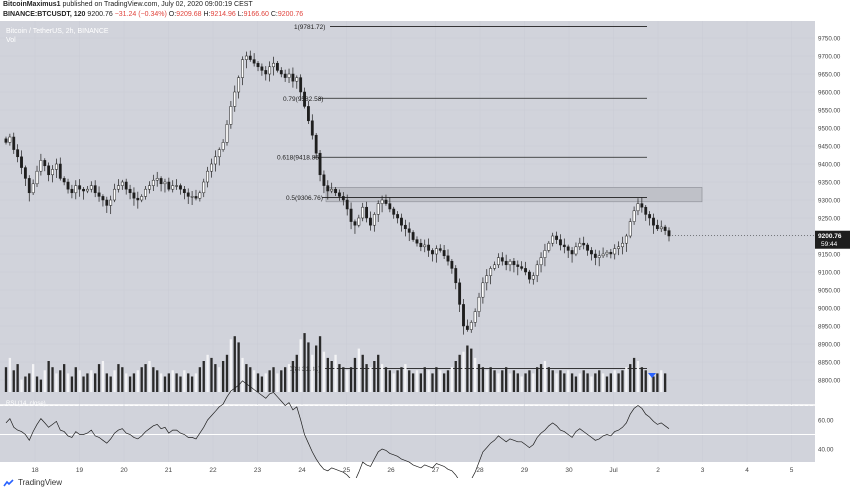  What do you see at coordinates (304, 198) in the screenshot?
I see `fib-level-label: 0.5(9306.76)` at bounding box center [304, 198].